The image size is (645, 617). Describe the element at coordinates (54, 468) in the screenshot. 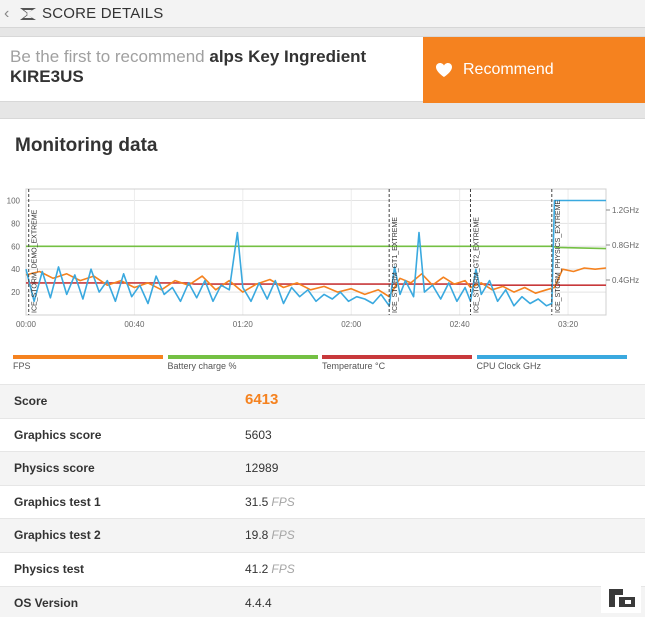

I see `stat-label: Physics score` at that location.